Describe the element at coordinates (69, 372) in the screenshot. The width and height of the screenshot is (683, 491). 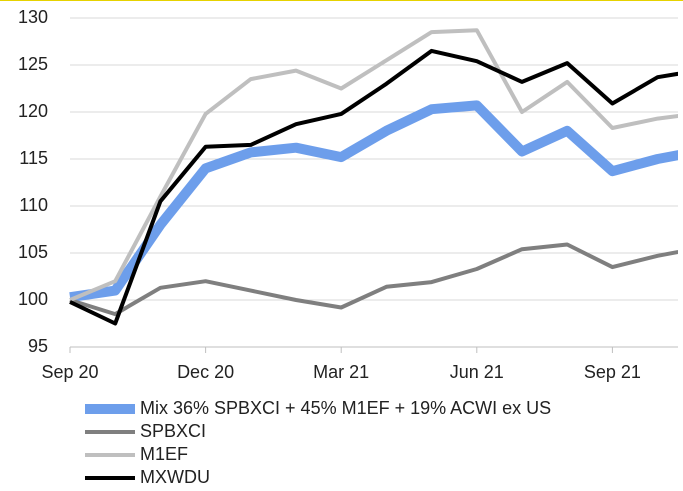
I see `x-tick-label: Sep 20` at that location.